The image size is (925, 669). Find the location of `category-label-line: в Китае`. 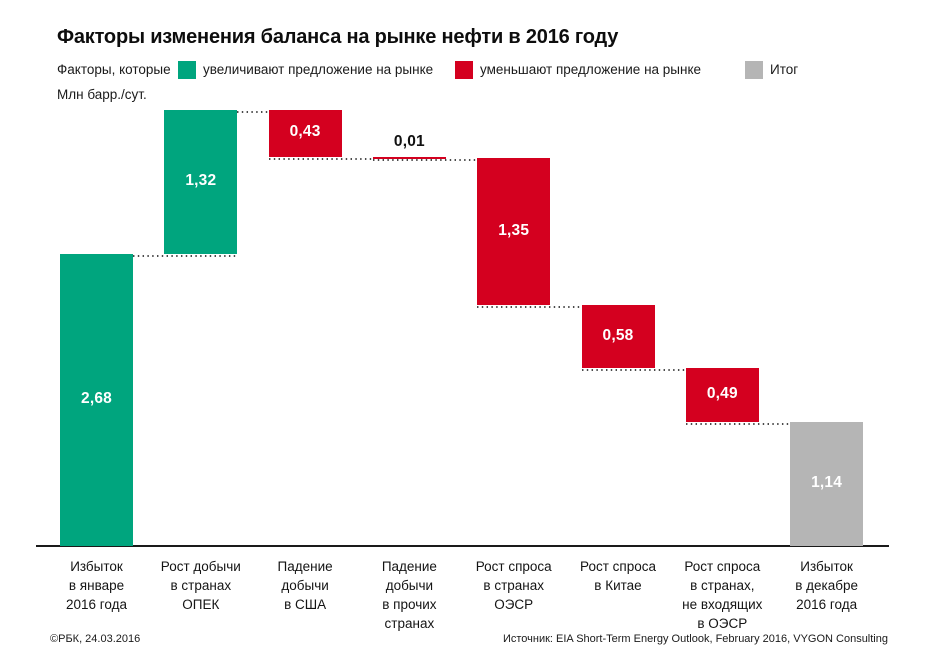

category-label-line: в Китае is located at coordinates (618, 585).